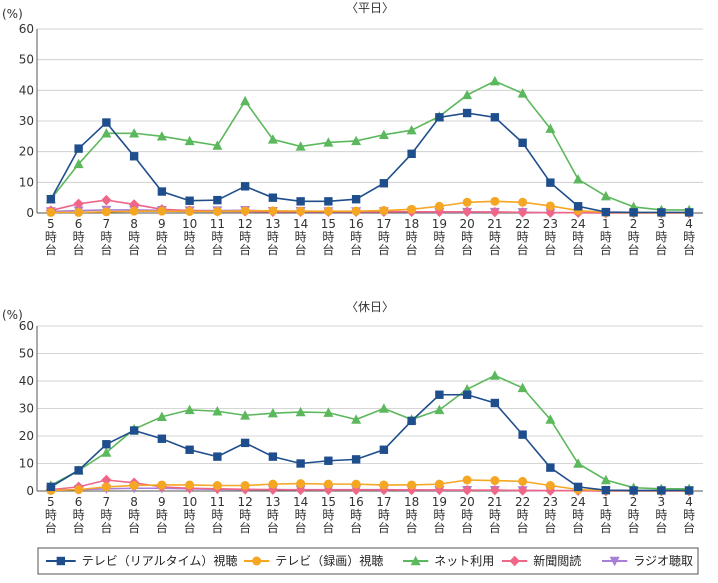 This screenshot has height=583, width=718. I want to click on legend-box, so click(368, 561).